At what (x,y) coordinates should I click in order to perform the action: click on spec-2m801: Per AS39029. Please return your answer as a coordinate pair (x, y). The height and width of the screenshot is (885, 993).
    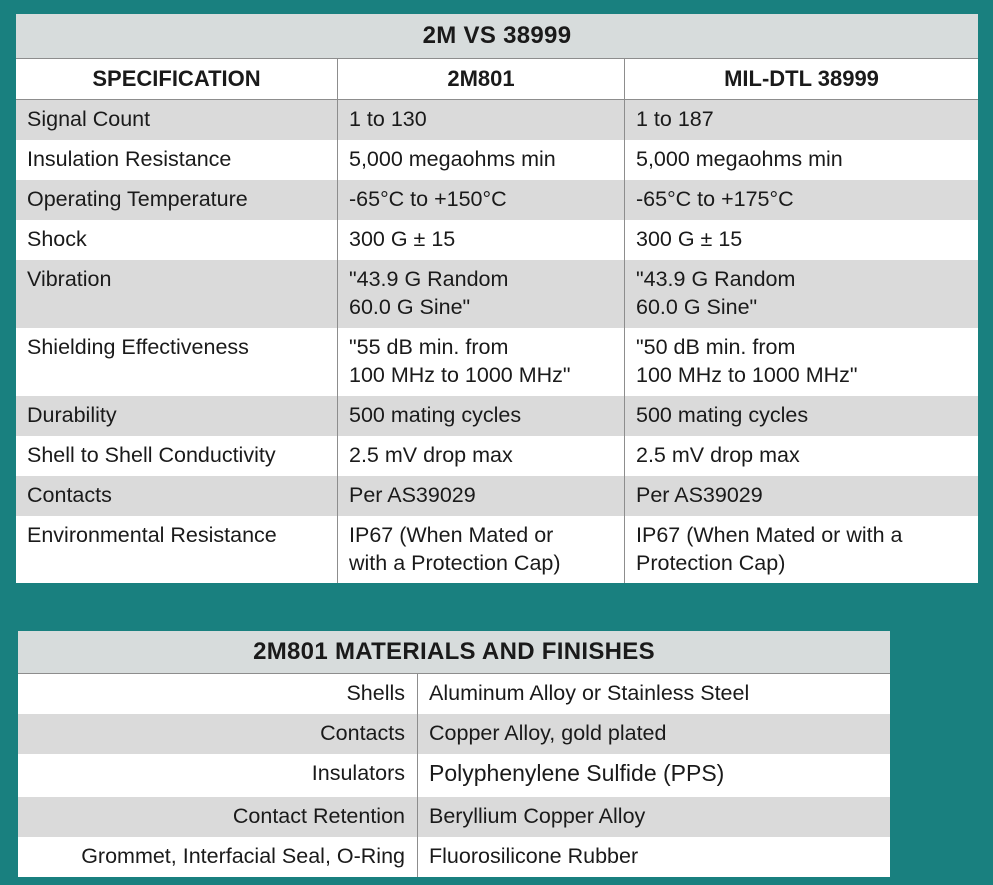
    Looking at the image, I should click on (480, 496).